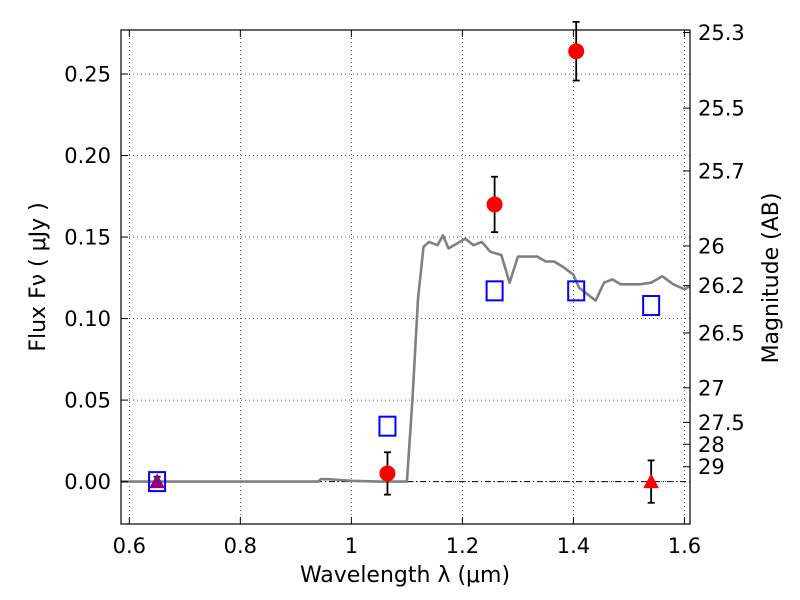 The width and height of the screenshot is (800, 600). I want to click on mag-tick-label: 27, so click(711, 388).